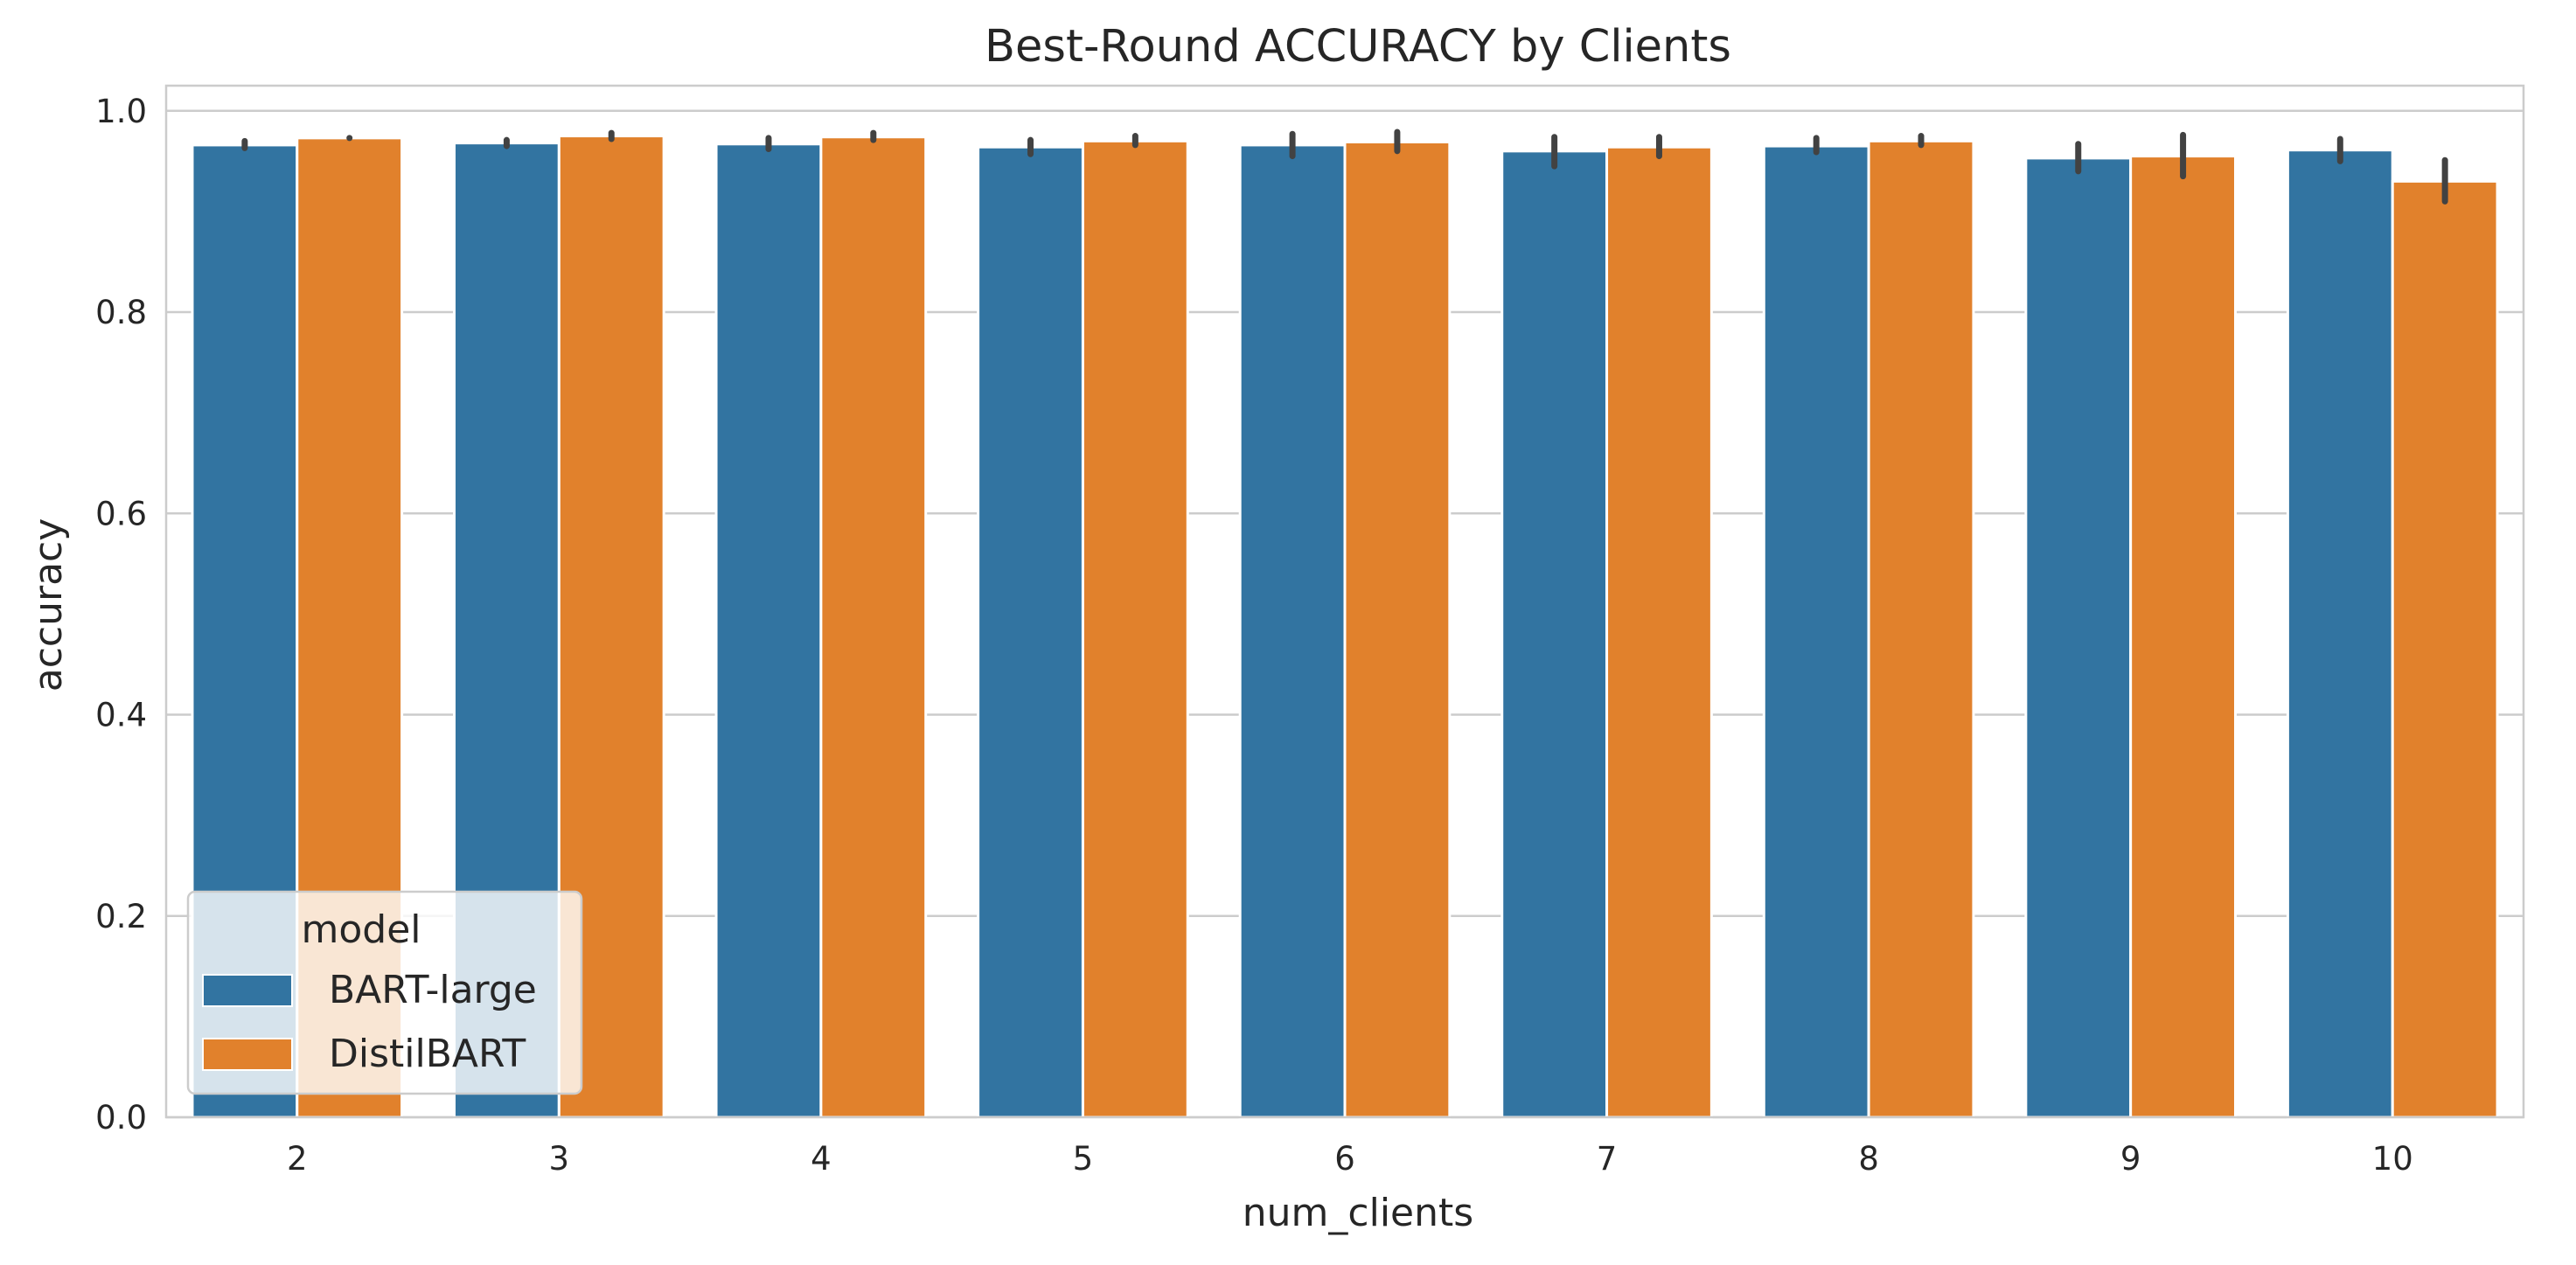  I want to click on y-tick-label: 0.4, so click(121, 715).